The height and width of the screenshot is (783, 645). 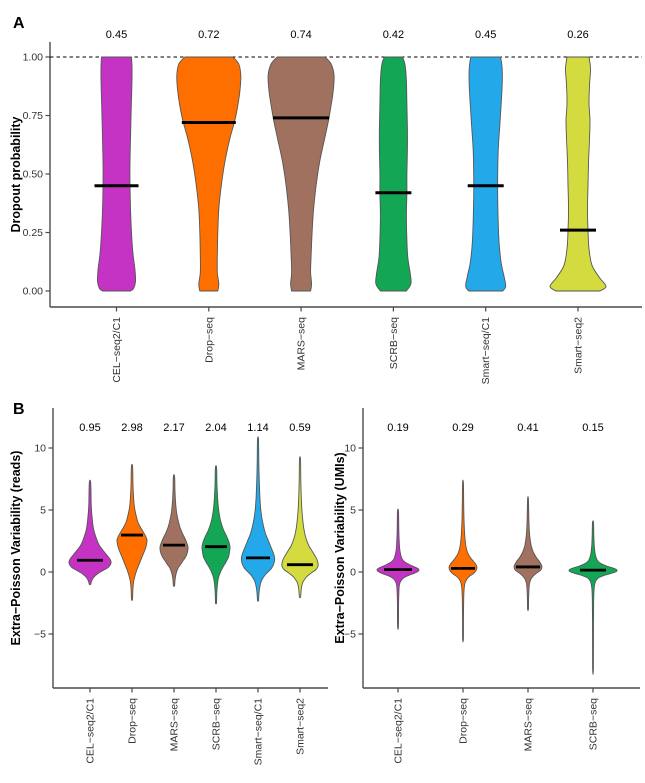 What do you see at coordinates (209, 174) in the screenshot?
I see `violin-a-drop-seq` at bounding box center [209, 174].